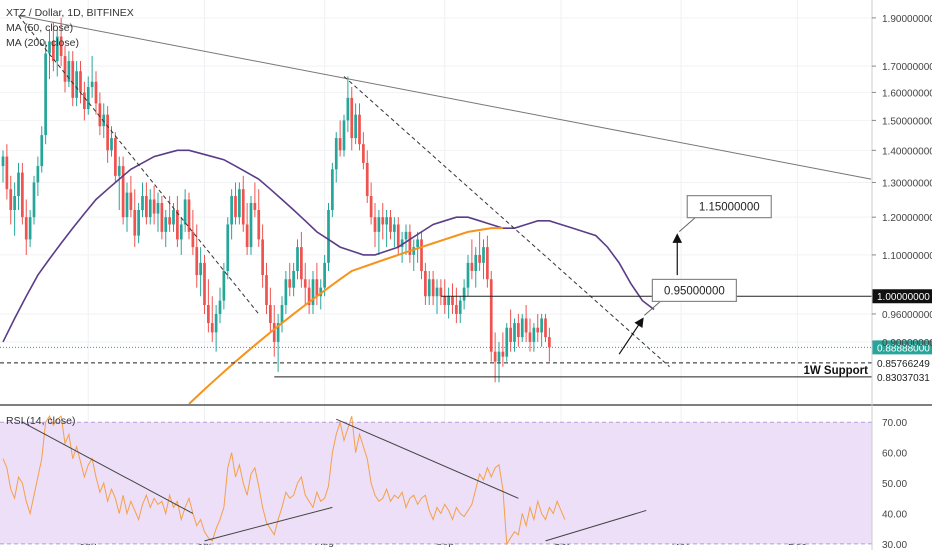 The height and width of the screenshot is (555, 932). What do you see at coordinates (907, 121) in the screenshot?
I see `y-tick-label: 1.50000000` at bounding box center [907, 121].